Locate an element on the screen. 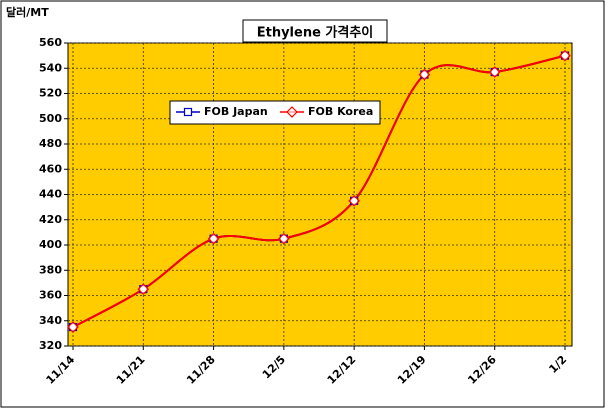  y-tick-label: 320 is located at coordinates (50, 345).